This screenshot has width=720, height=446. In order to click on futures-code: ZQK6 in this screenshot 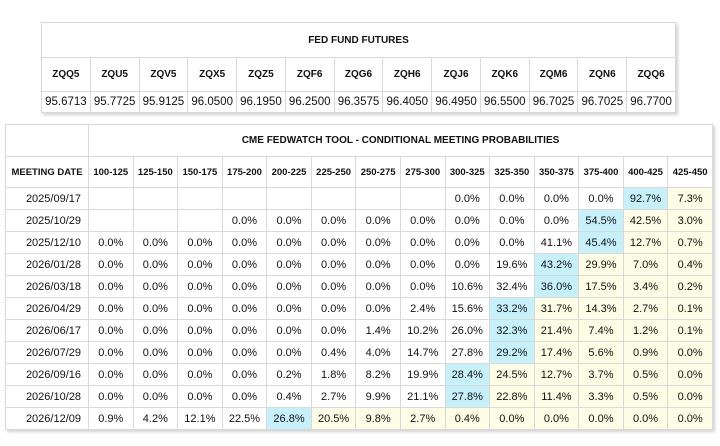, I will do `click(504, 74)`.